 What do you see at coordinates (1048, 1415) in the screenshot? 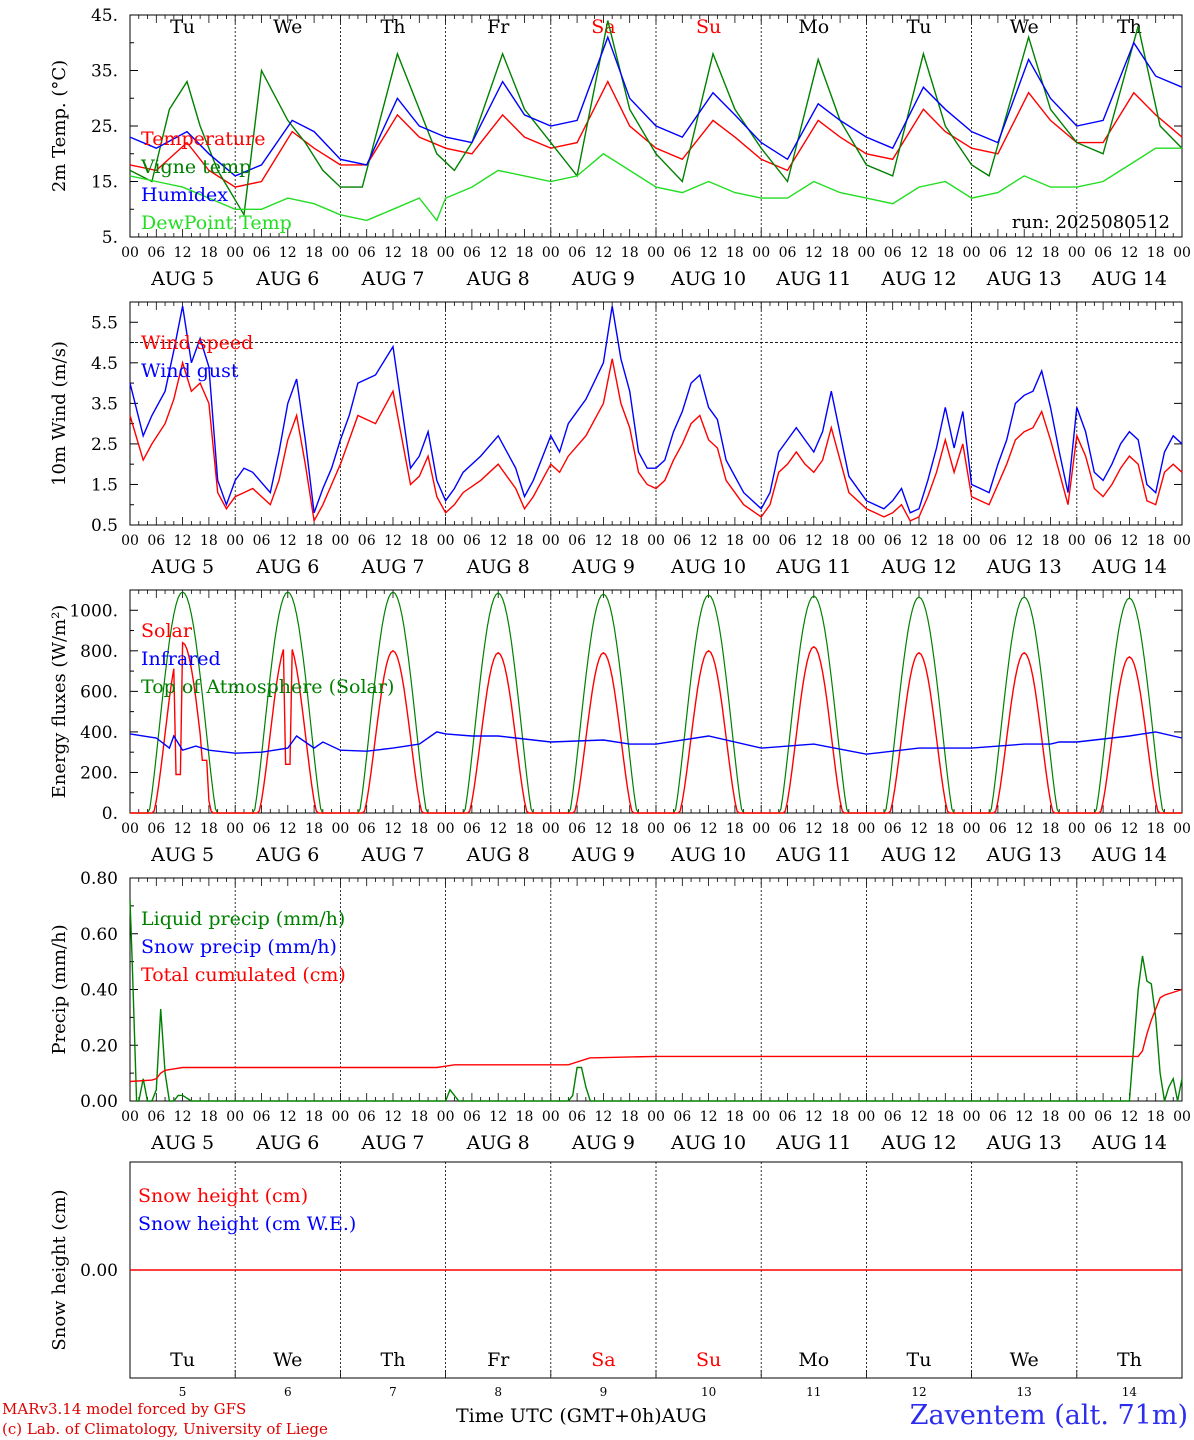
I see `station-name: Zaventem (alt. 71m)` at bounding box center [1048, 1415].